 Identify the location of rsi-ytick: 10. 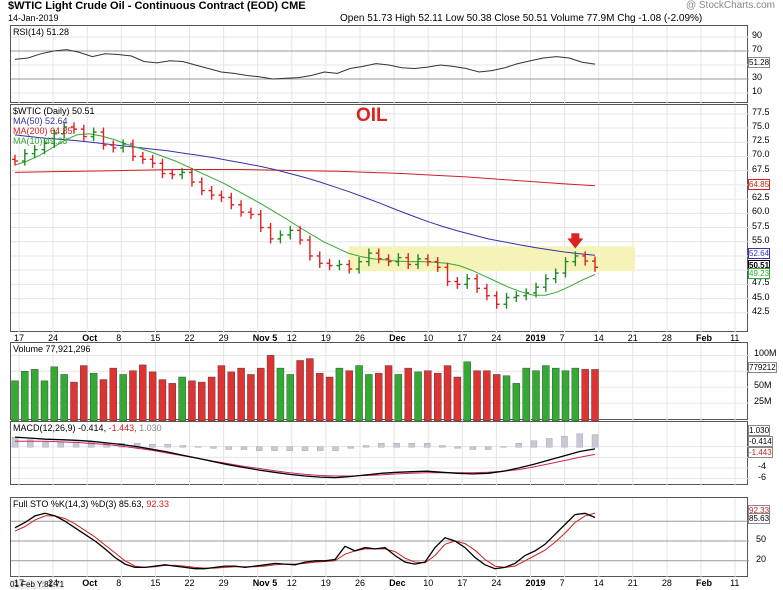
(757, 91).